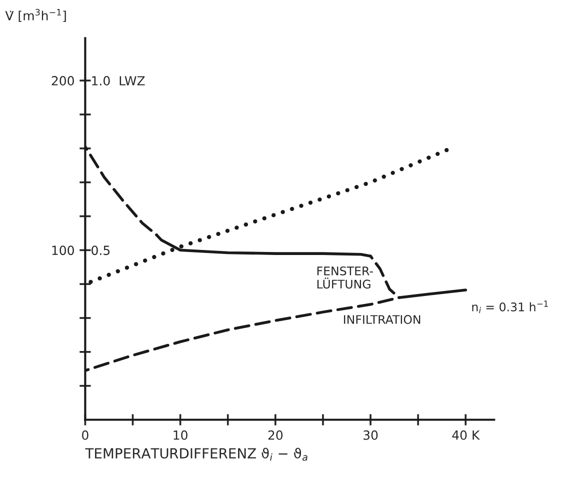  What do you see at coordinates (275, 435) in the screenshot?
I see `x-tick-label: 20` at bounding box center [275, 435].